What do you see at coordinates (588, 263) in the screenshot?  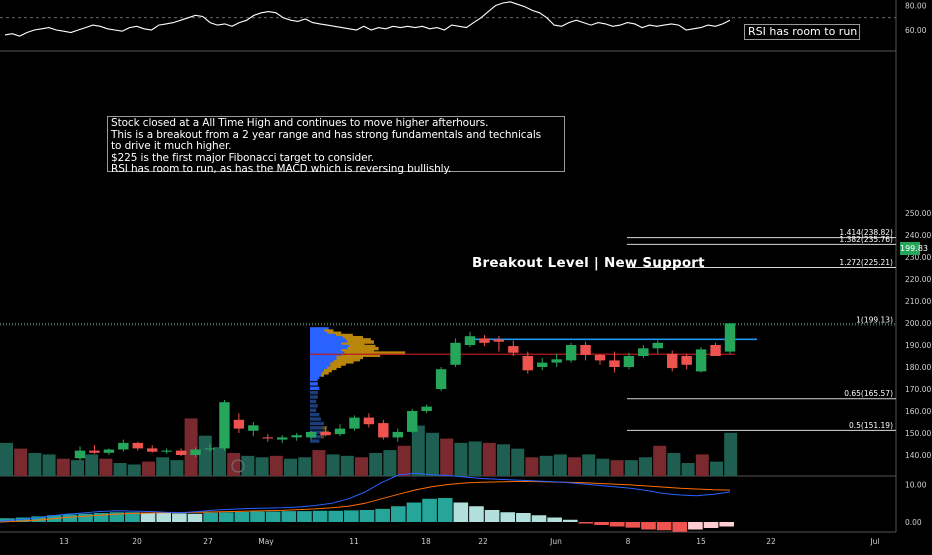 I see `breakout-label: Breakout Level | New Support` at bounding box center [588, 263].